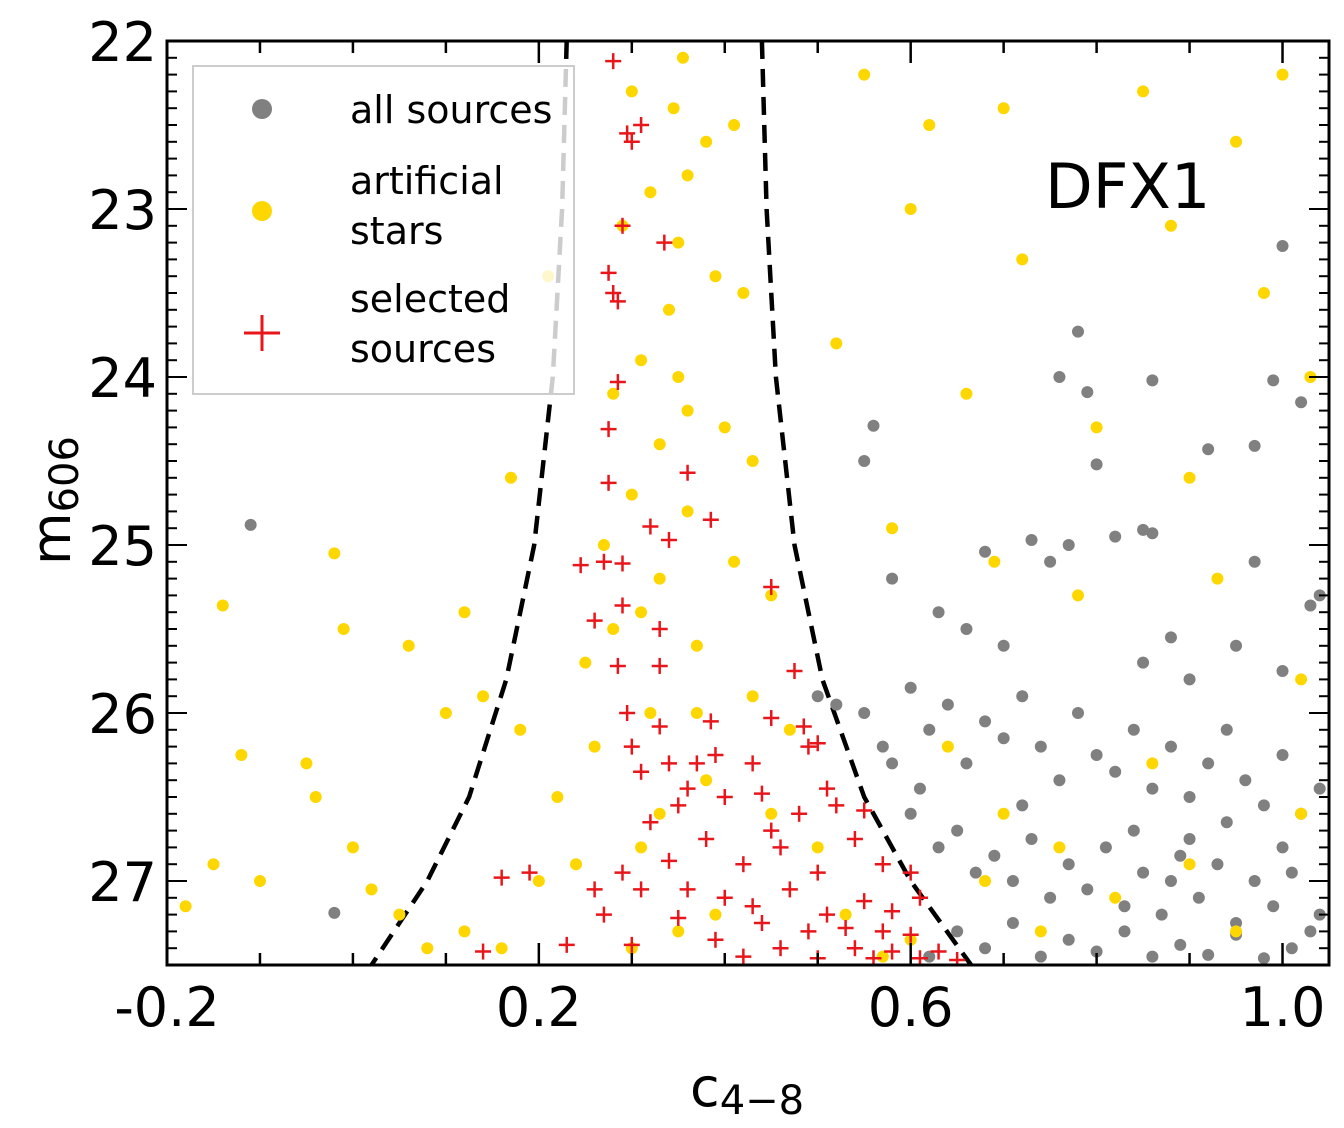 The height and width of the screenshot is (1128, 1344). I want to click on y-tick-label: 22, so click(122, 42).